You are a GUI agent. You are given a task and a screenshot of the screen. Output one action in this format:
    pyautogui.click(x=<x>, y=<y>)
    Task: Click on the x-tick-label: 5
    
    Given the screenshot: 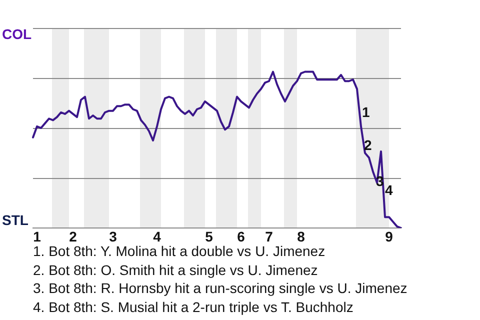 What is the action you would take?
    pyautogui.click(x=209, y=236)
    